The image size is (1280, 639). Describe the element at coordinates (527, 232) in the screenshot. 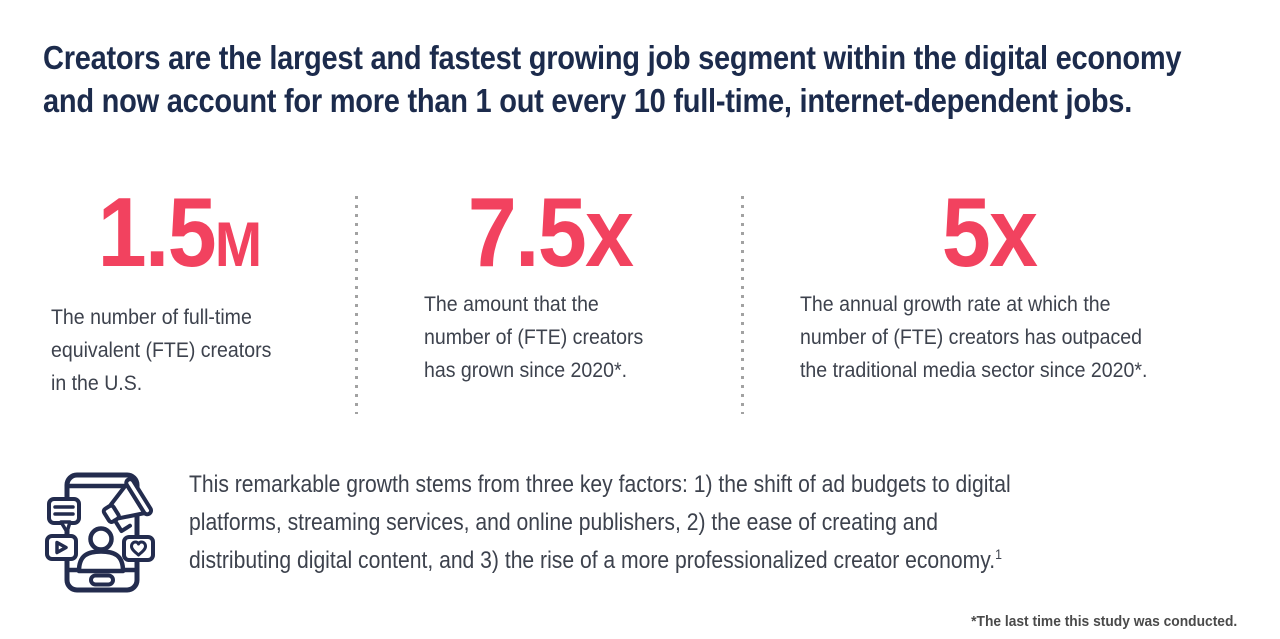

I see `stat-number-text: 7.5` at that location.